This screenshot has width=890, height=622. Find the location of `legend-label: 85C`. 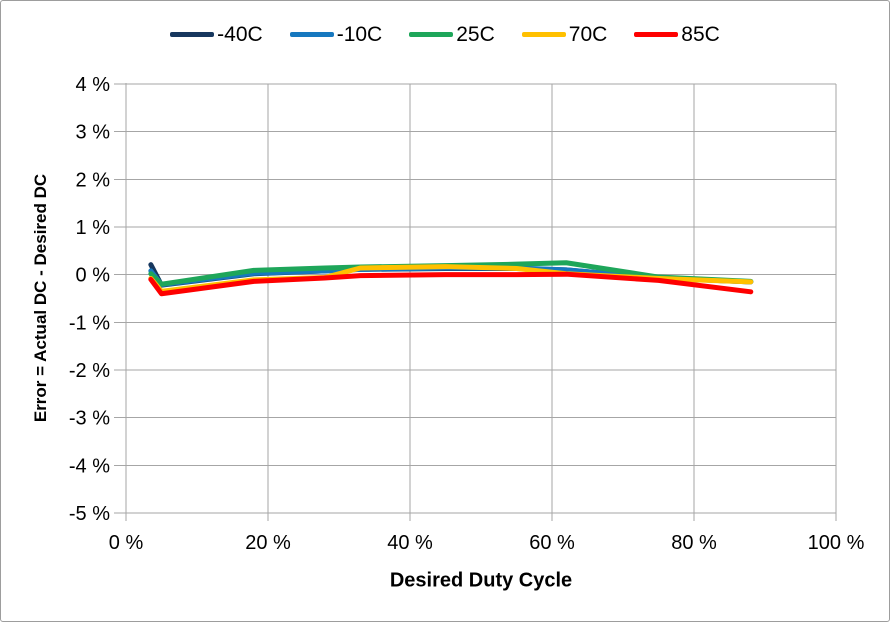

legend-label: 85C is located at coordinates (700, 34).